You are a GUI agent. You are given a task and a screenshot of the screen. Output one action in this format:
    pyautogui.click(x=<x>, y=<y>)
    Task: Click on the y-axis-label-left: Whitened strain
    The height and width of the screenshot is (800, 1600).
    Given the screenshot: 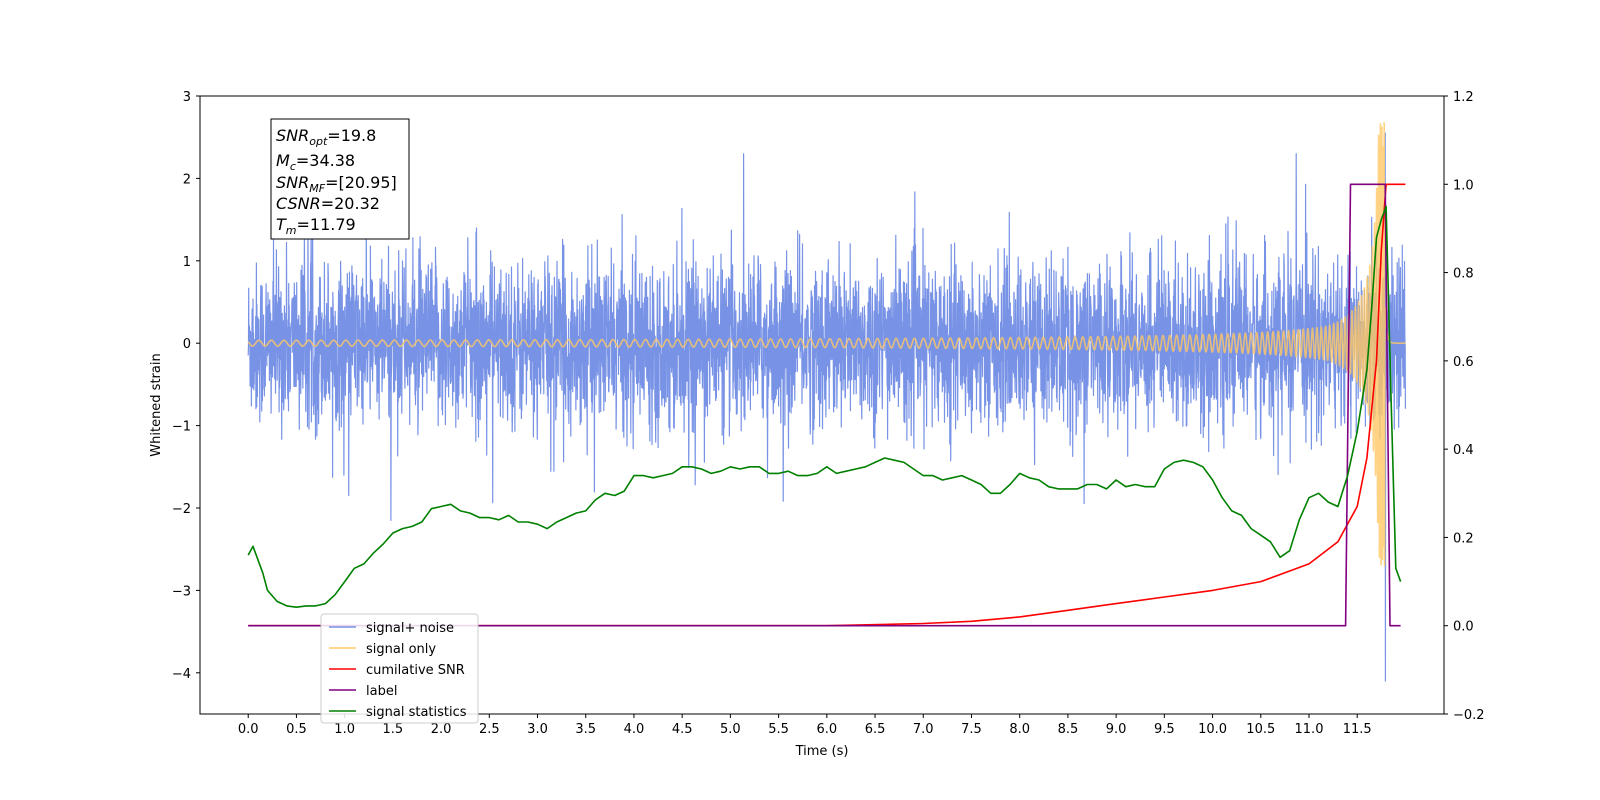 What is the action you would take?
    pyautogui.click(x=156, y=404)
    